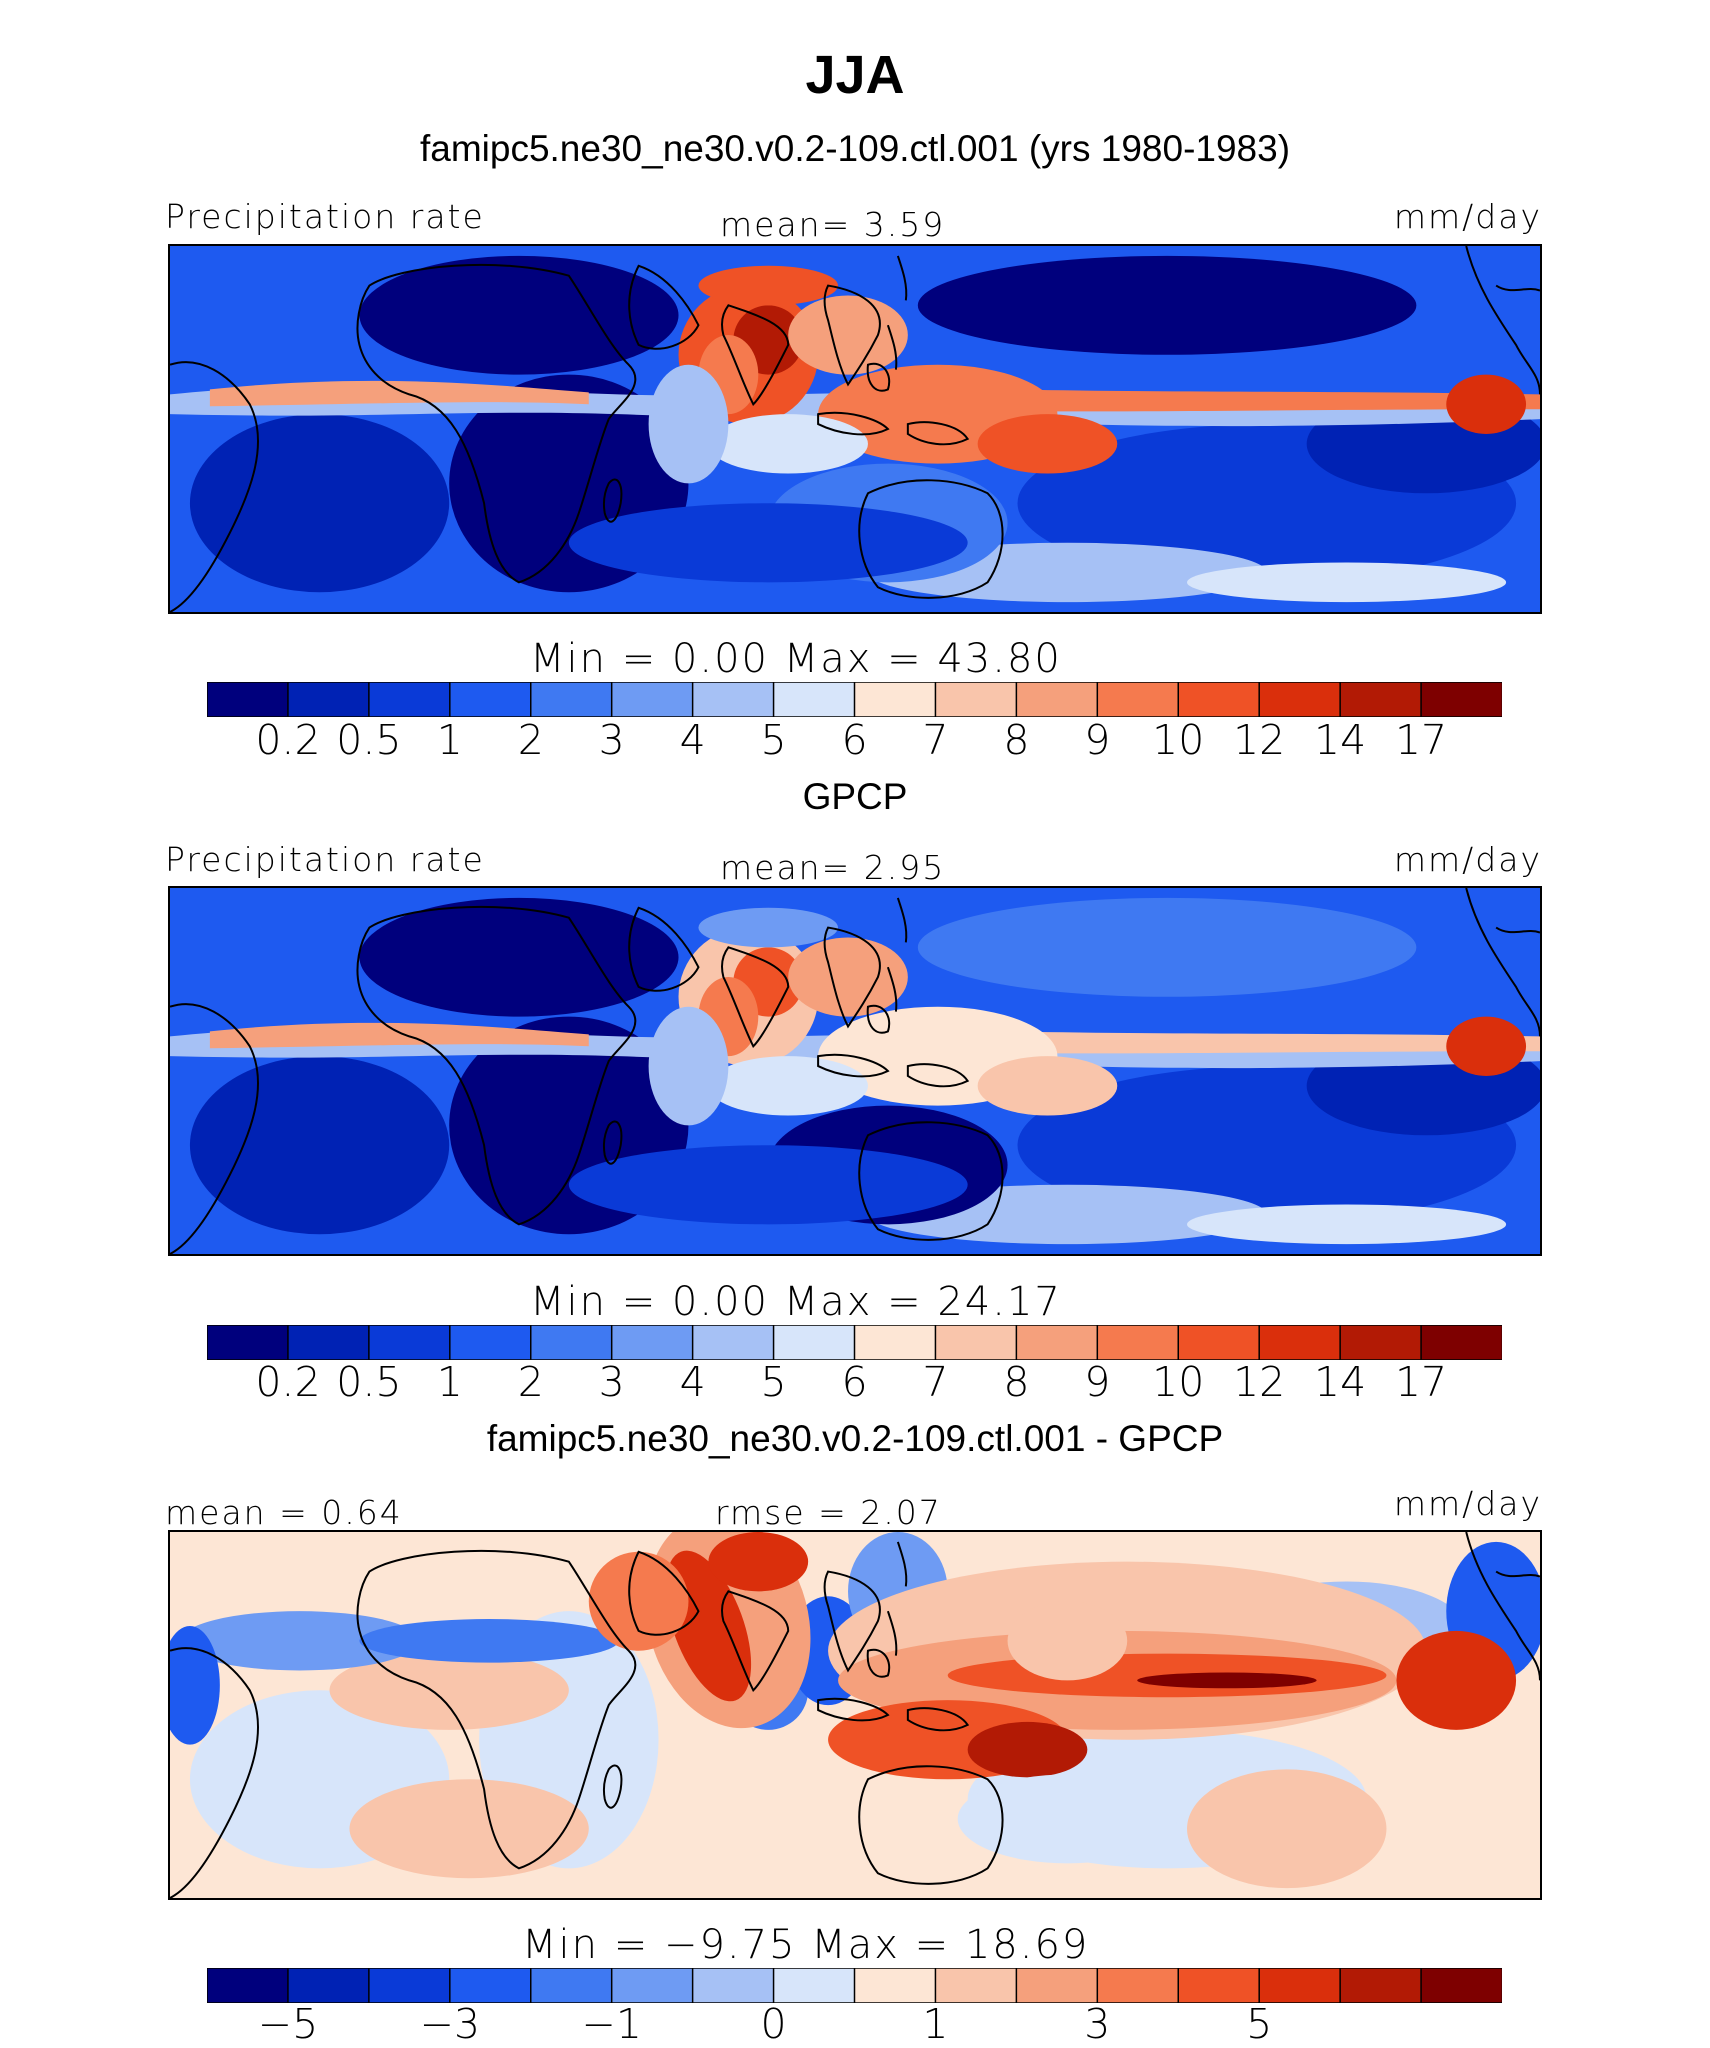 The width and height of the screenshot is (1710, 2048). Describe the element at coordinates (1421, 1382) in the screenshot. I see `colorbar-tick-label: 17` at that location.